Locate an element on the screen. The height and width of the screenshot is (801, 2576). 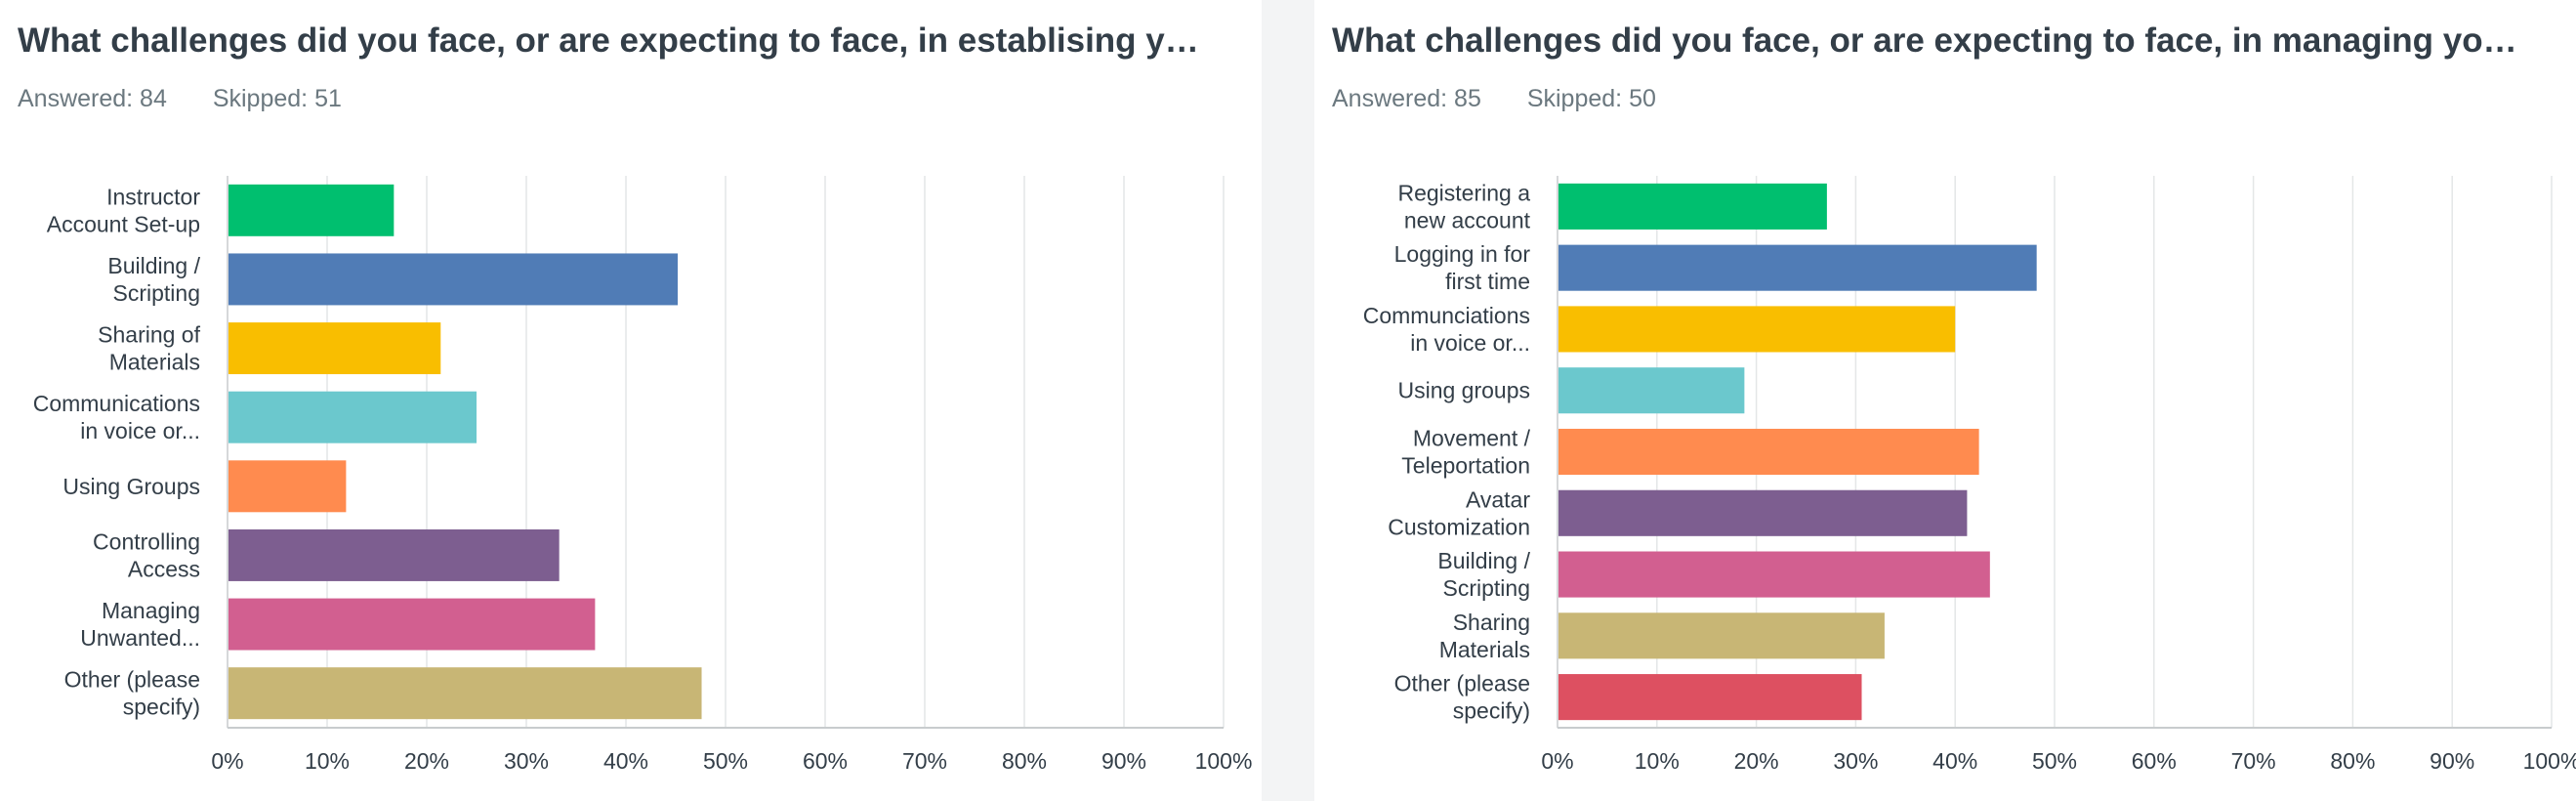
skipped-count: Skipped: 50 is located at coordinates (1591, 98).